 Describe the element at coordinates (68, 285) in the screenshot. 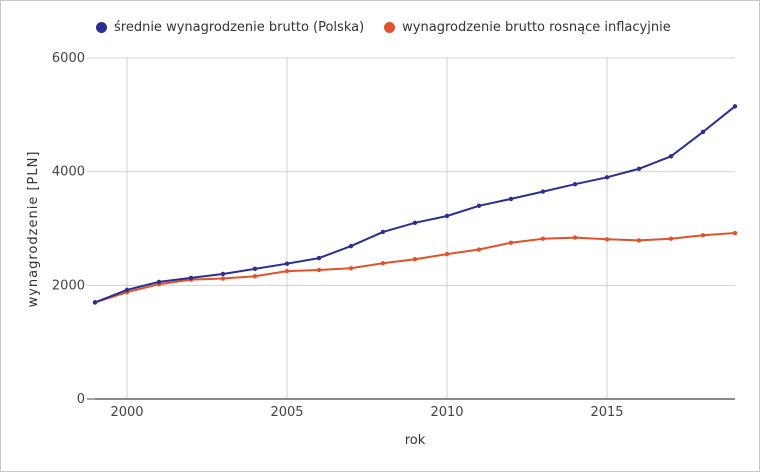

I see `y-tick-label: 2000` at that location.